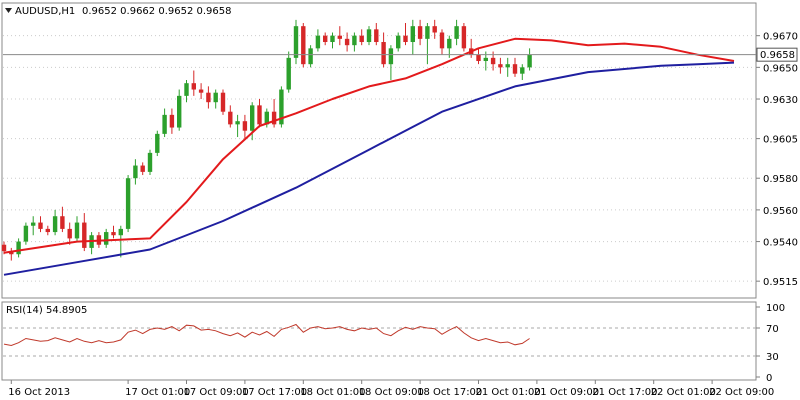 This screenshot has height=400, width=800. I want to click on time-tick-label: 21 Oct 17:00, so click(624, 392).